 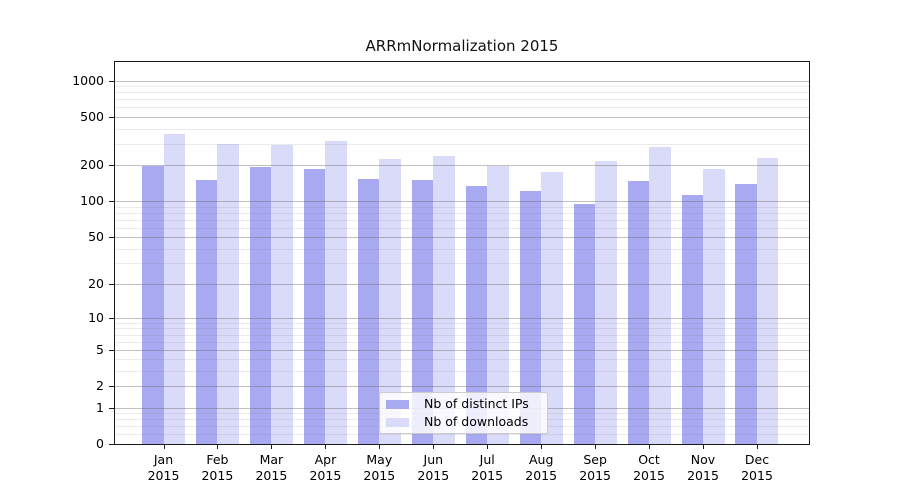 What do you see at coordinates (92, 116) in the screenshot?
I see `y-tick-label: 500` at bounding box center [92, 116].